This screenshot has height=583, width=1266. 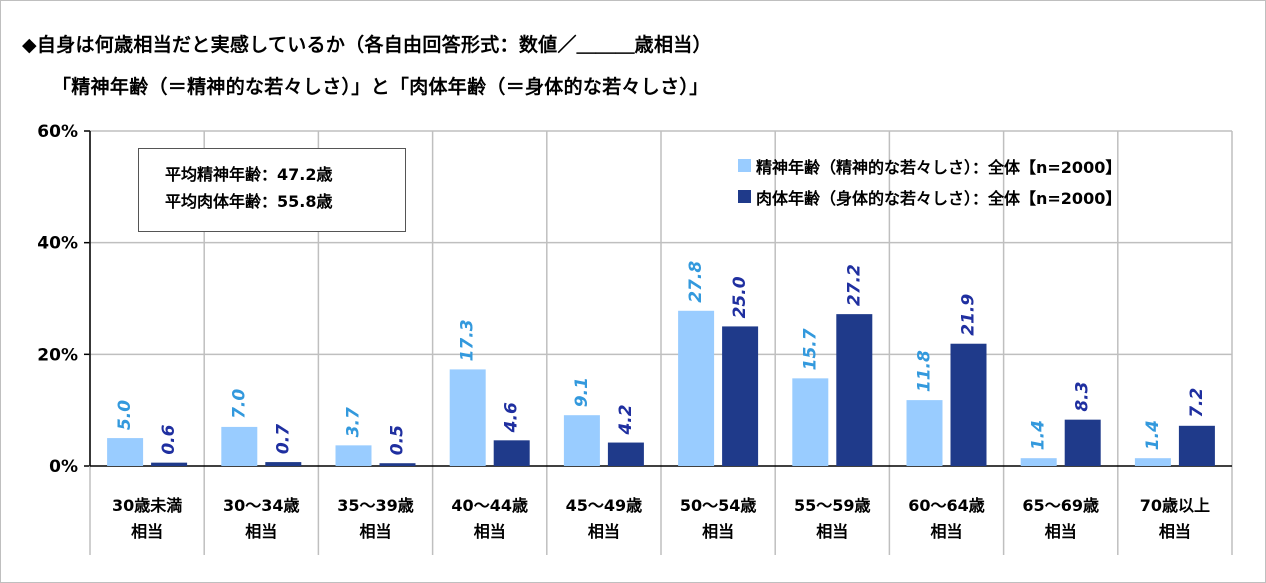 What do you see at coordinates (626, 419) in the screenshot?
I see `data-label-physical: 4.2` at bounding box center [626, 419].